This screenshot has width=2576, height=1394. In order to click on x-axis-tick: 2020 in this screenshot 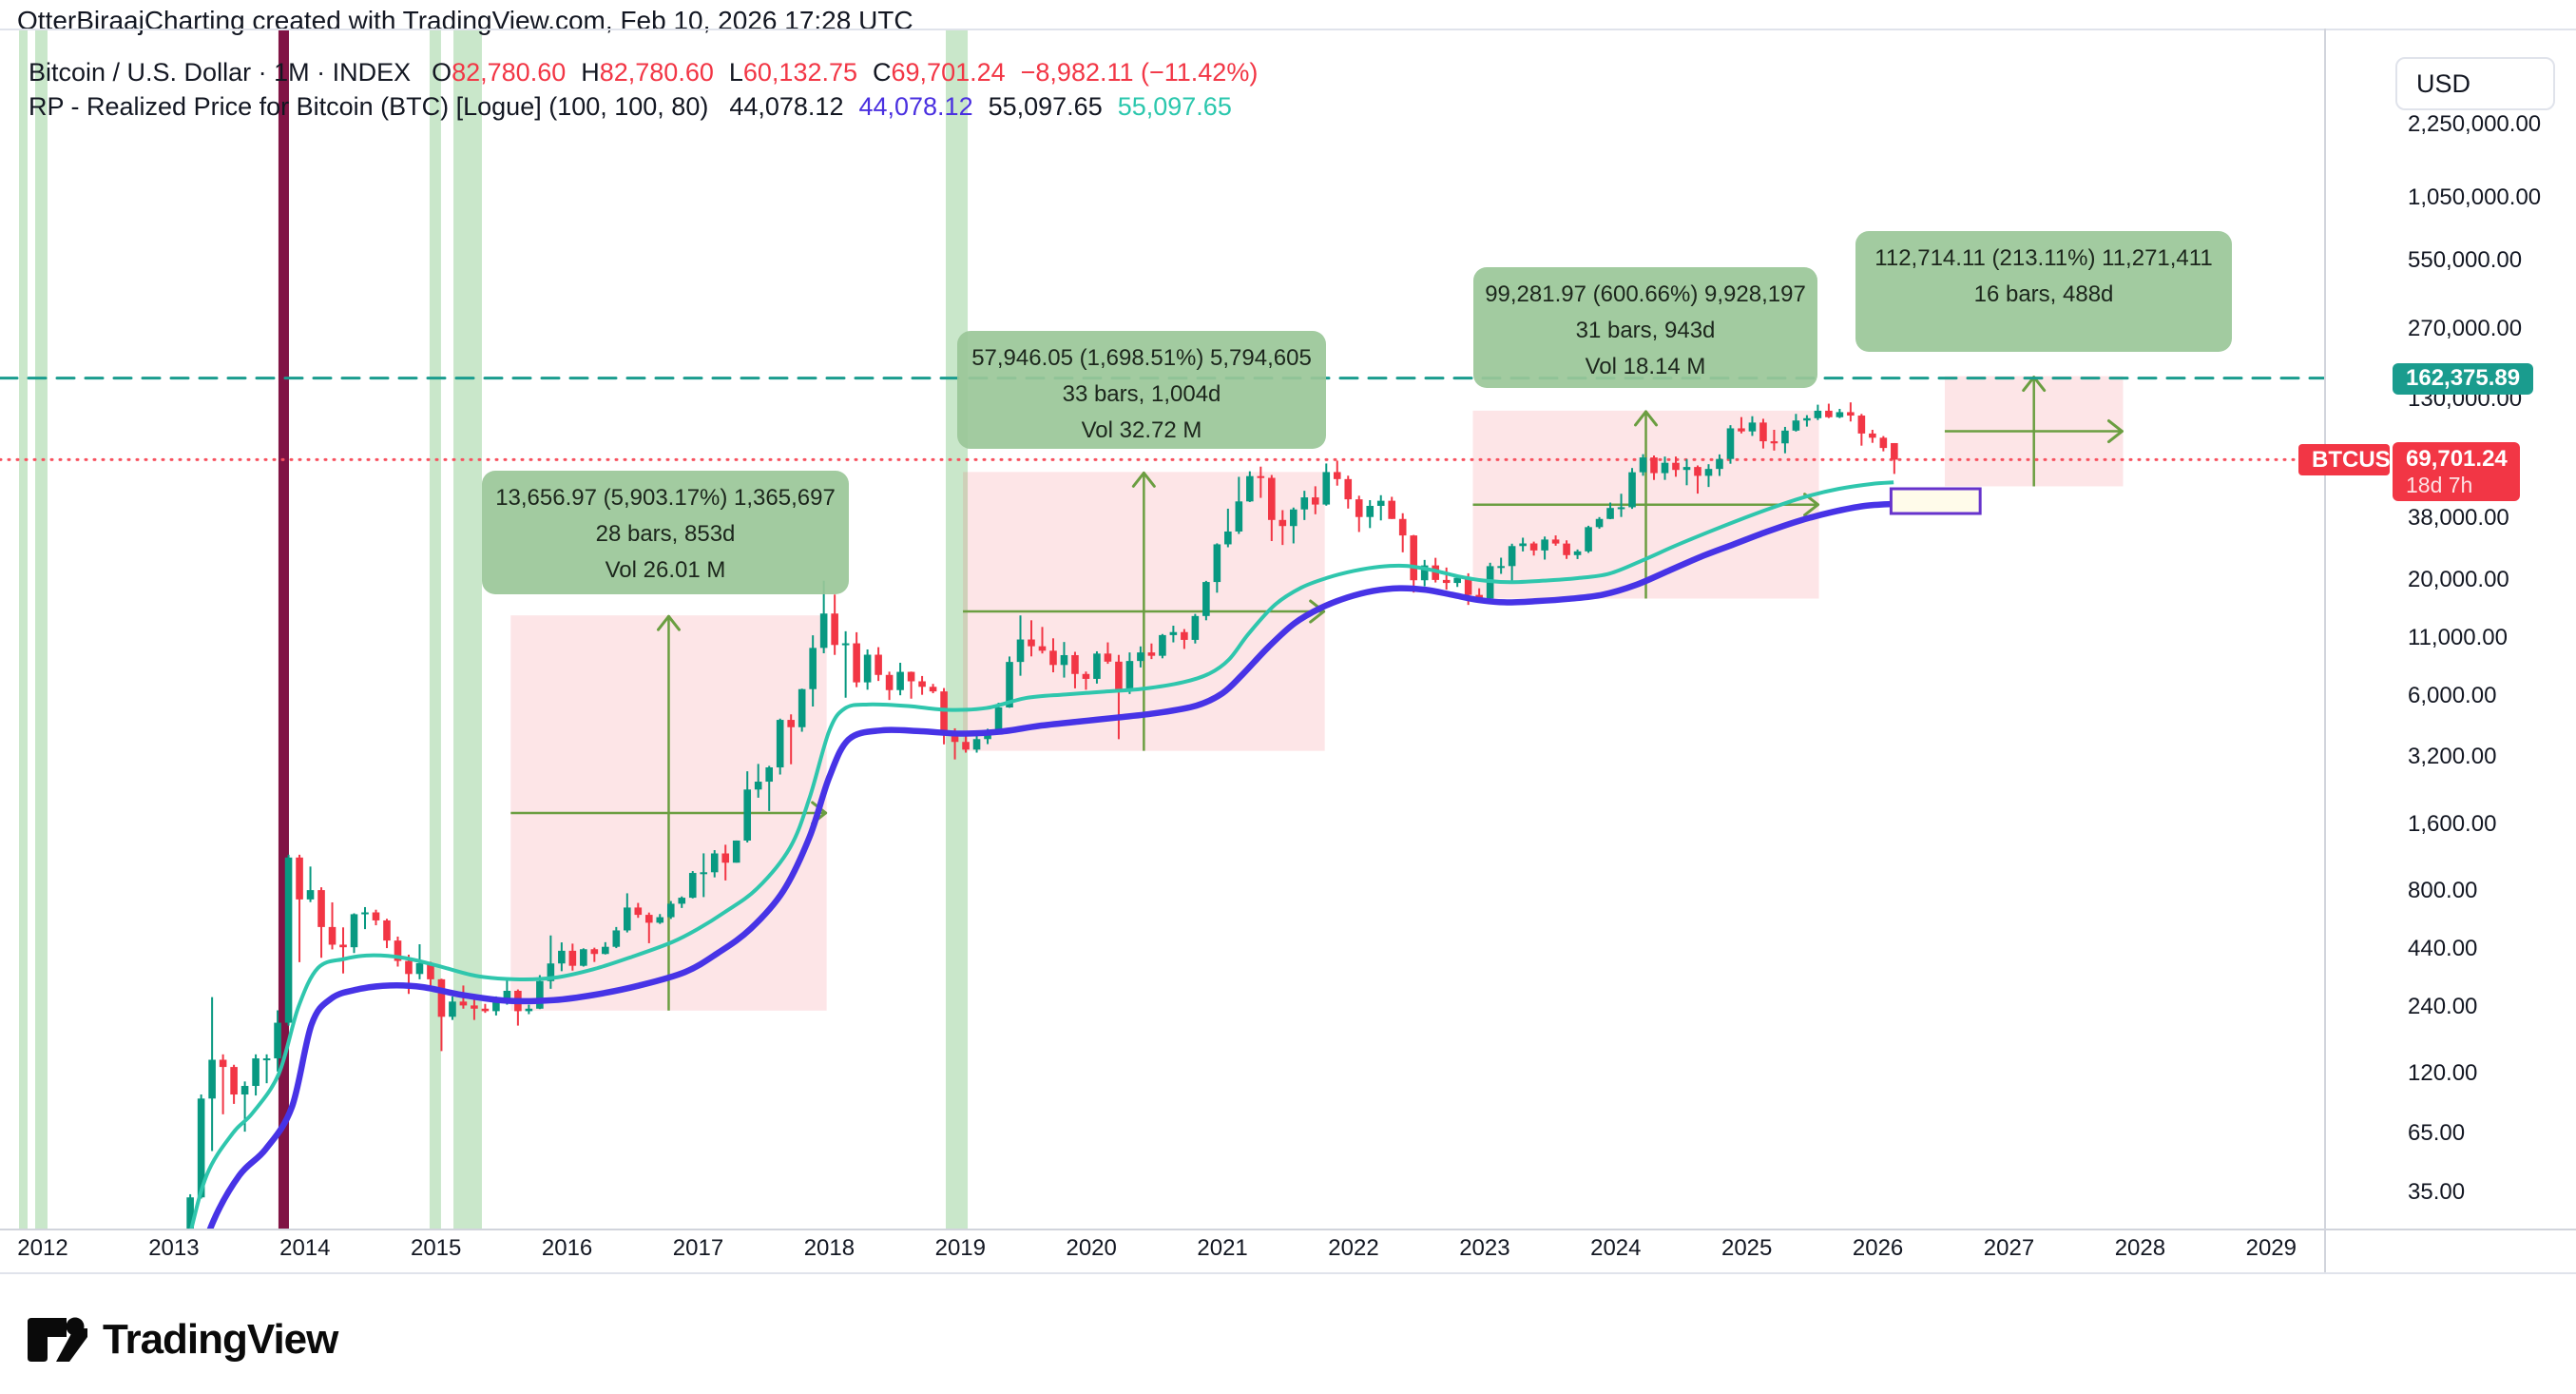, I will do `click(1091, 1248)`.